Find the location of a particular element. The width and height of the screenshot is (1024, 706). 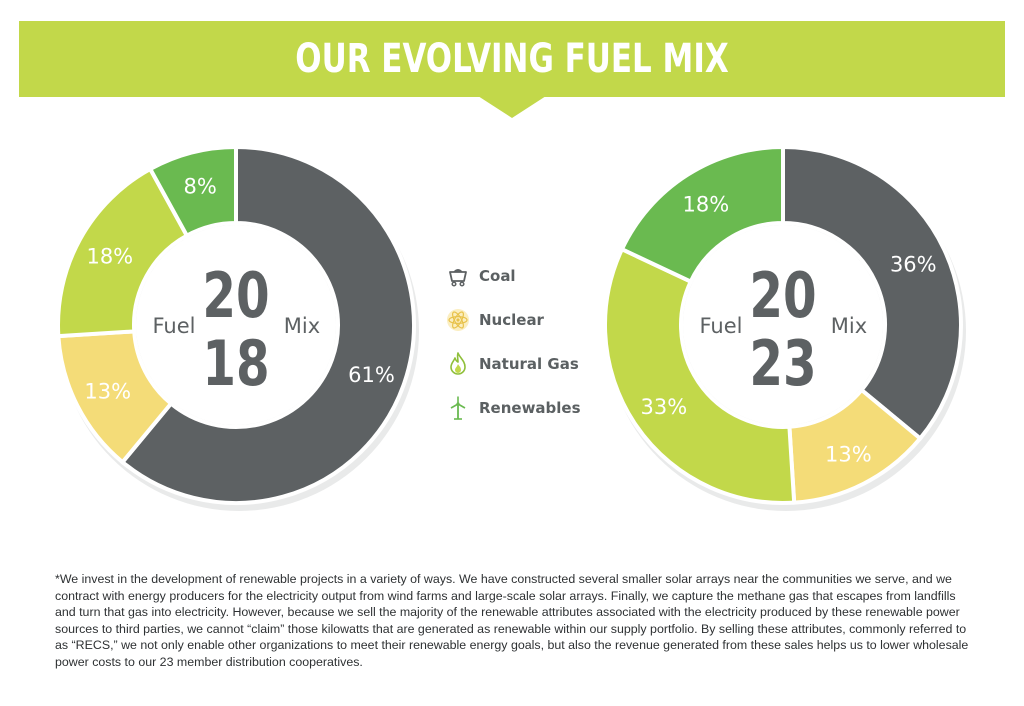

flame-icon is located at coordinates (458, 363).